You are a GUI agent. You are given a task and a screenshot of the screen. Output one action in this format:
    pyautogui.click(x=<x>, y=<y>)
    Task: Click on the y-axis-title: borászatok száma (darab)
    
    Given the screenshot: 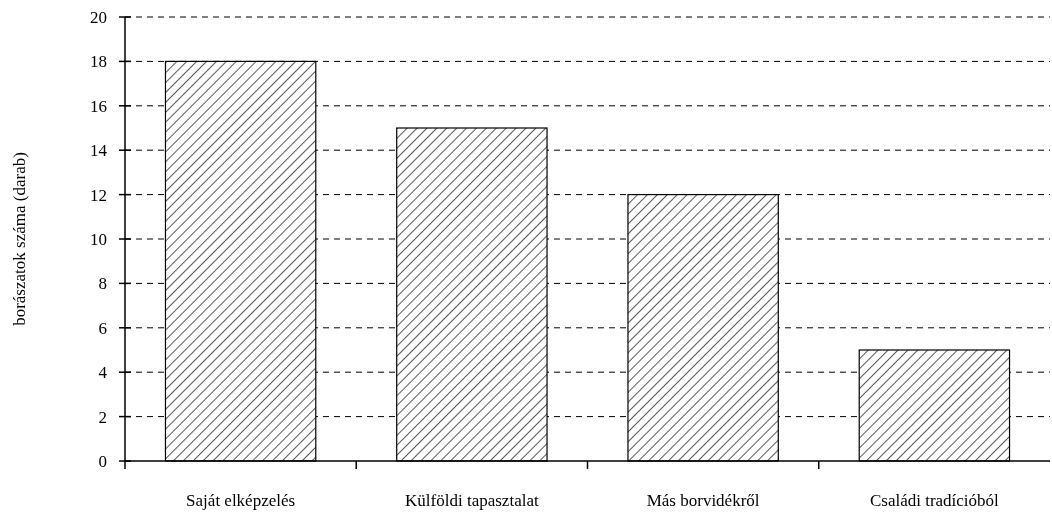 What is the action you would take?
    pyautogui.click(x=19, y=239)
    